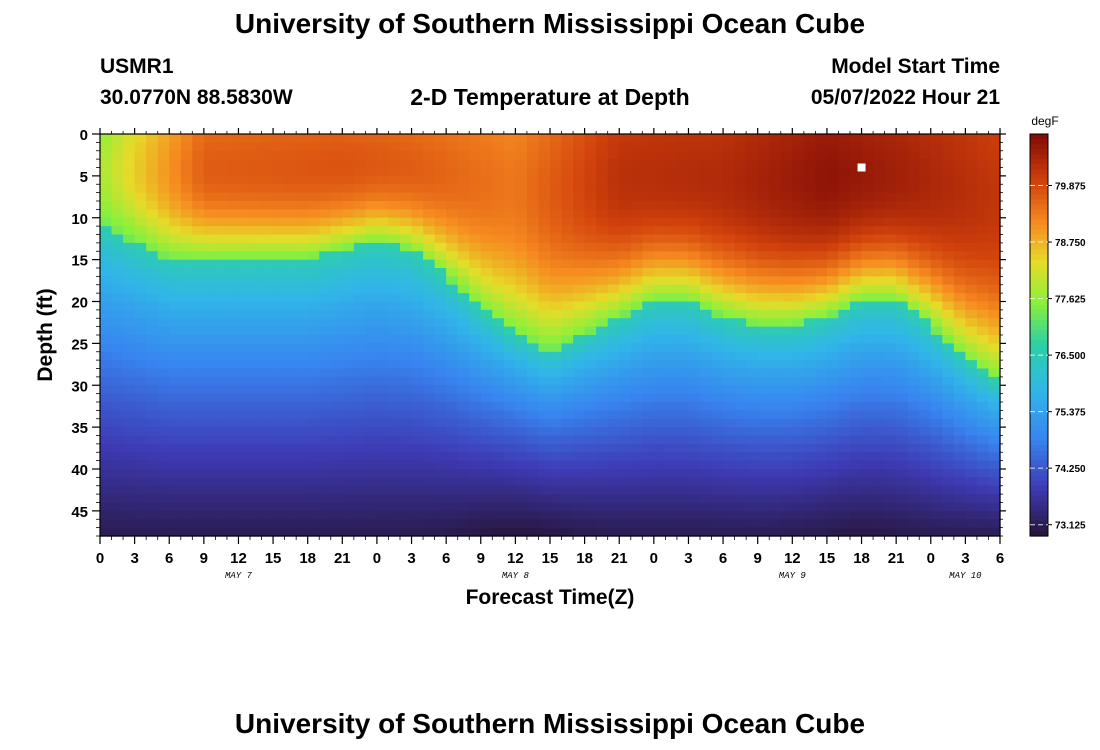 Image resolution: width=1100 pixels, height=750 pixels. What do you see at coordinates (1070, 413) in the screenshot?
I see `colorbar-tick-label: 75.375` at bounding box center [1070, 413].